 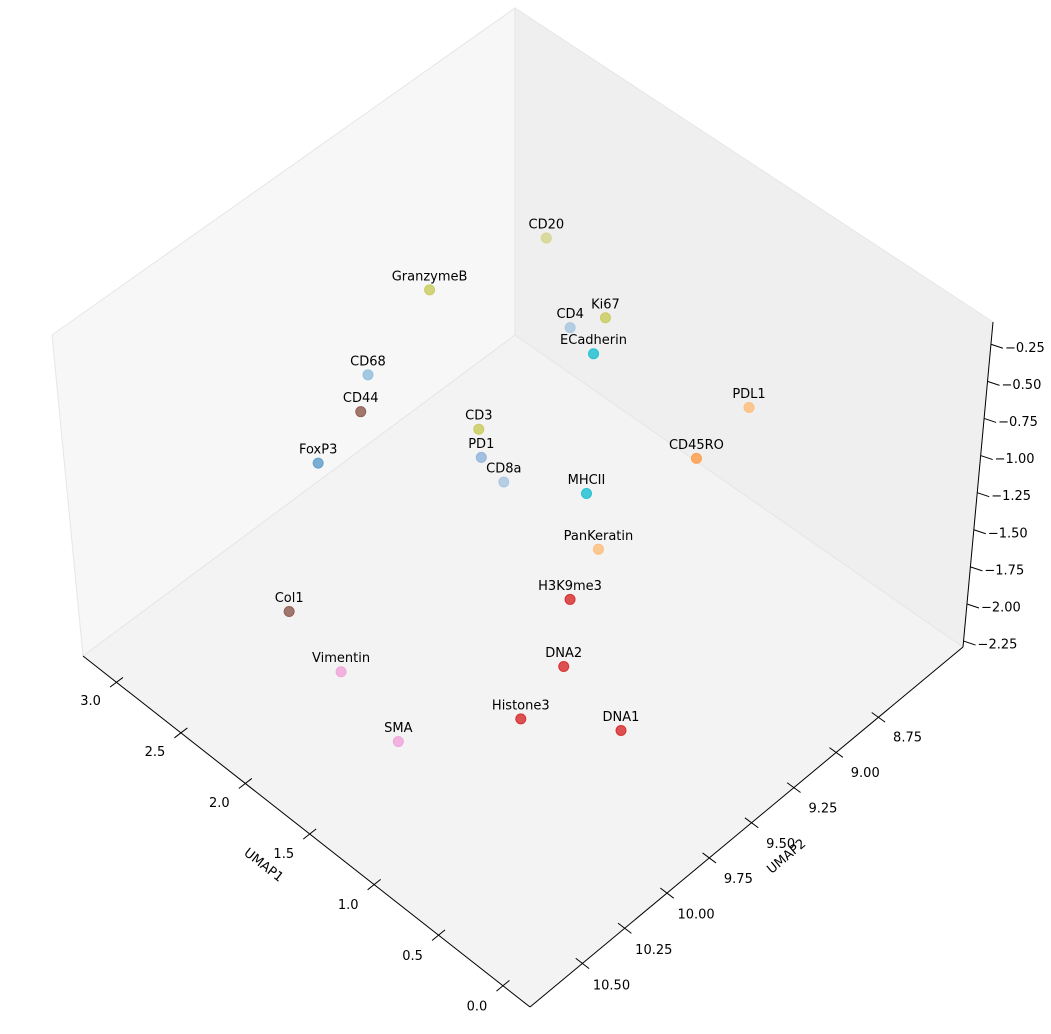 I want to click on point-label: Vimentin, so click(x=341, y=658).